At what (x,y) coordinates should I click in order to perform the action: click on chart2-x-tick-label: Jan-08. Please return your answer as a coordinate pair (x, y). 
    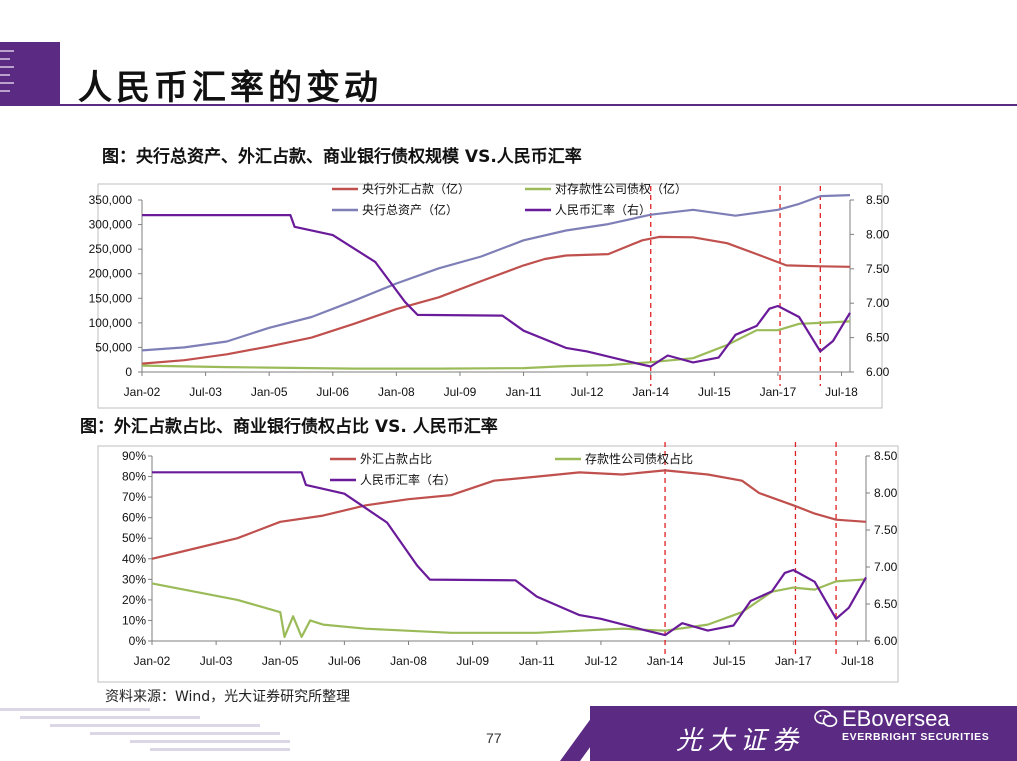
    Looking at the image, I should click on (408, 661).